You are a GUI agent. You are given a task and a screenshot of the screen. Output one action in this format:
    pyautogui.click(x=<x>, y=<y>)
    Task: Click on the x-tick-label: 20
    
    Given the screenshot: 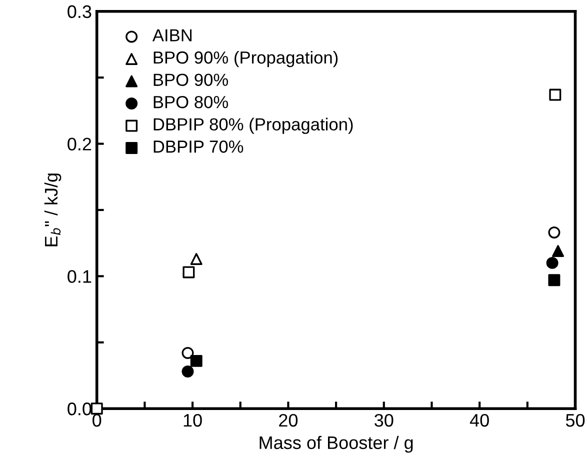 What is the action you would take?
    pyautogui.click(x=288, y=420)
    